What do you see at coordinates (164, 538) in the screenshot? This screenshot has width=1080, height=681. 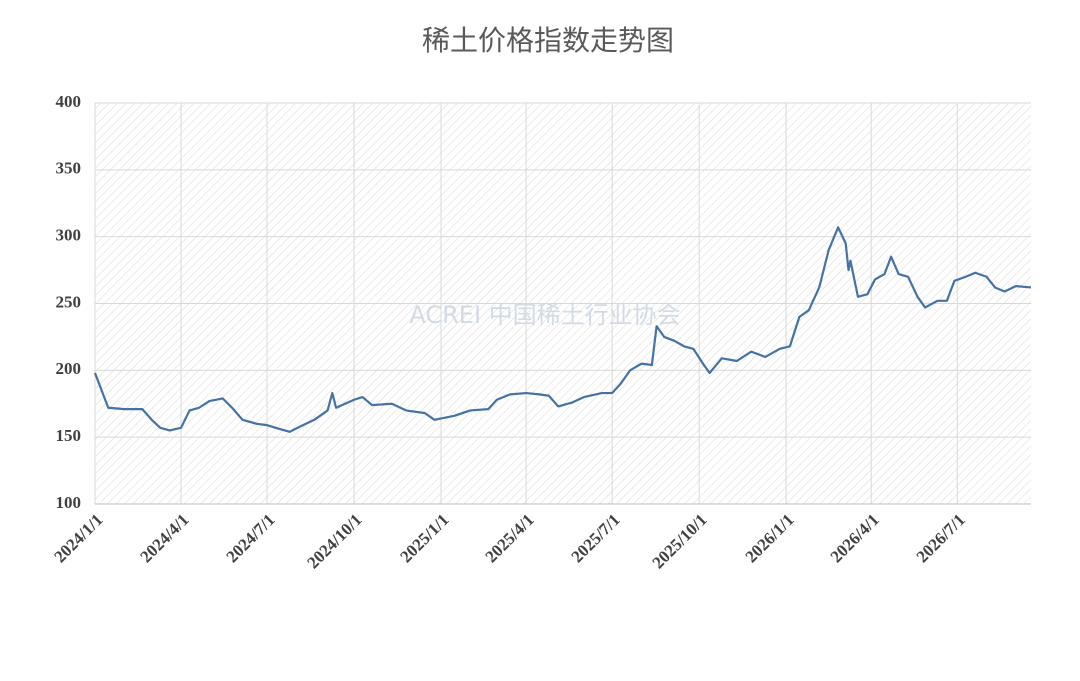 I see `x-tick-label: 2024/4/1` at bounding box center [164, 538].